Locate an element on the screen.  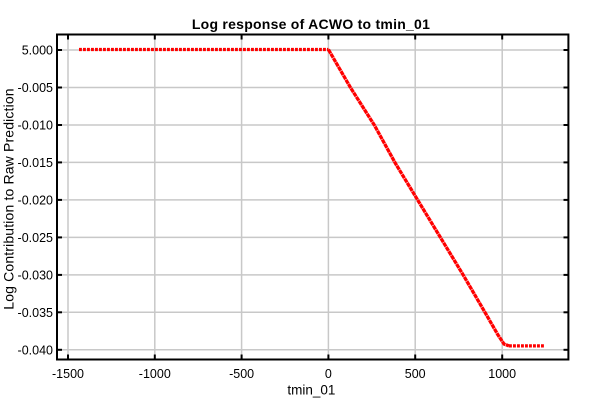
svg-text: 1000 is located at coordinates (502, 374).